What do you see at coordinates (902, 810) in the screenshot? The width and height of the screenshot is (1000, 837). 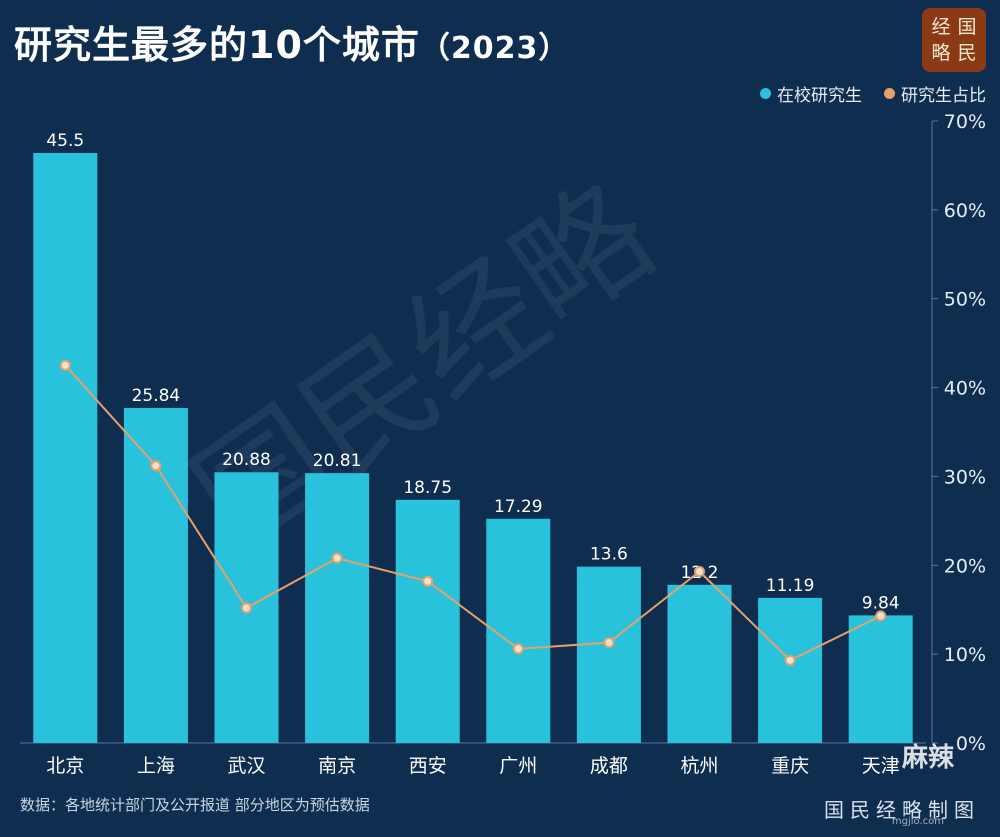 I see `footer-brand: 国民经略制图` at bounding box center [902, 810].